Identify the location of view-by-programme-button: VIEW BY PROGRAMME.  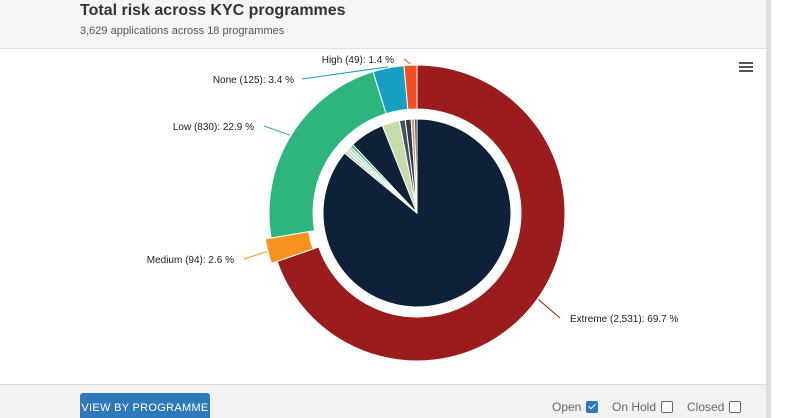
(145, 405).